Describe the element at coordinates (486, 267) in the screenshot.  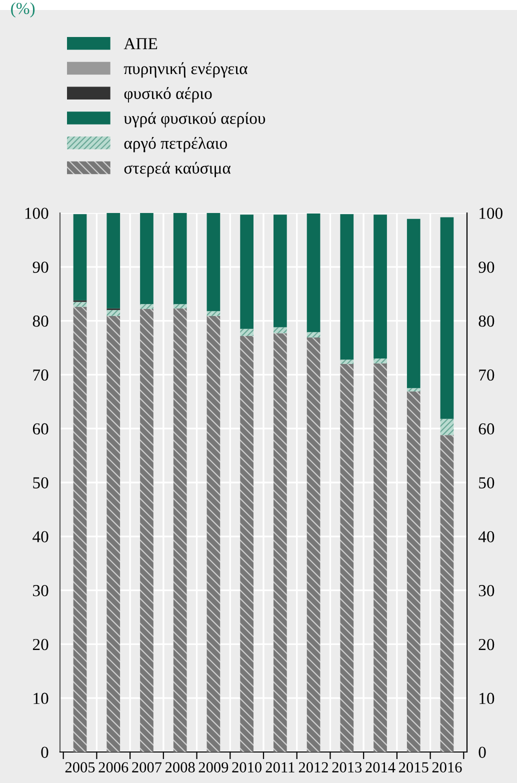
I see `y2-tick-label: 90` at that location.